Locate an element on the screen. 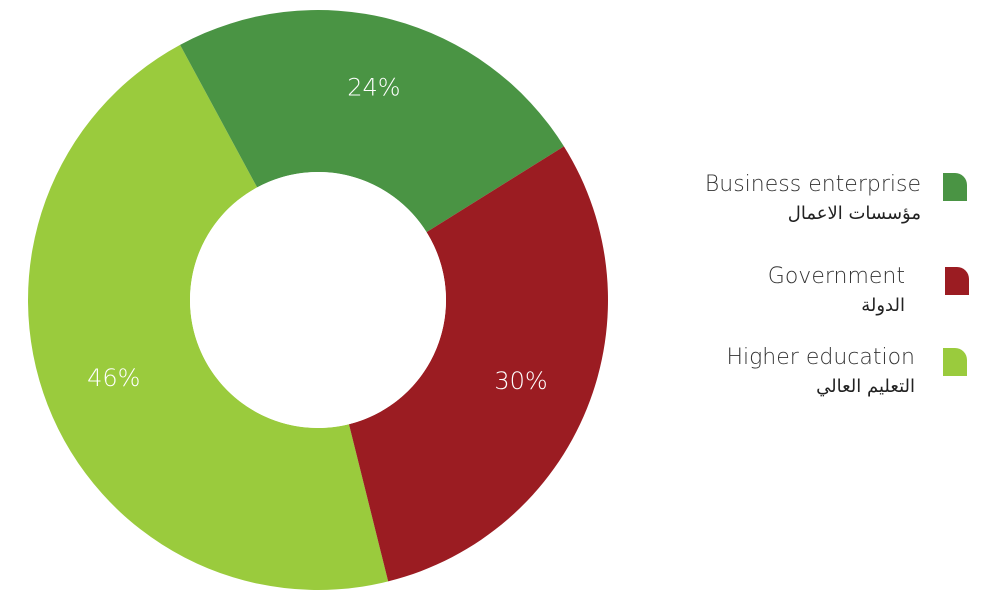 Image resolution: width=1003 pixels, height=593 pixels. slice-label-business-enterprise: 24% is located at coordinates (373, 87).